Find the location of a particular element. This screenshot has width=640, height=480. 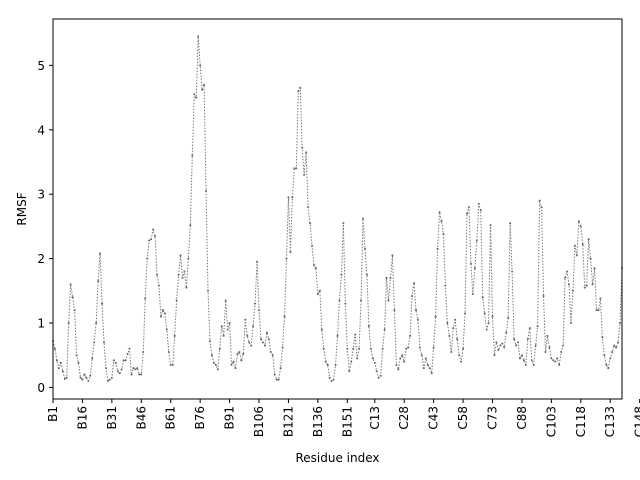

x-tick-label: C43 is located at coordinates (434, 418).